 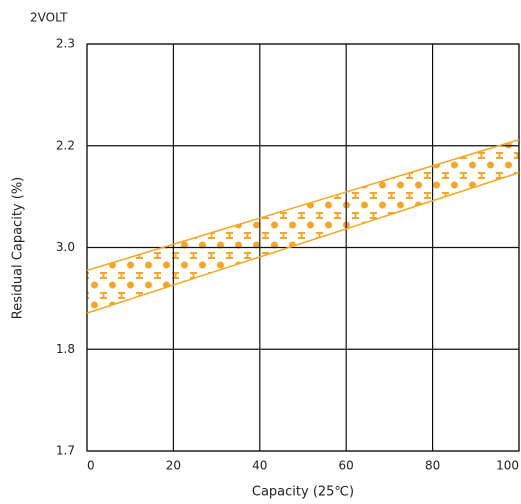 I want to click on x-tick-label: 0, so click(x=91, y=466).